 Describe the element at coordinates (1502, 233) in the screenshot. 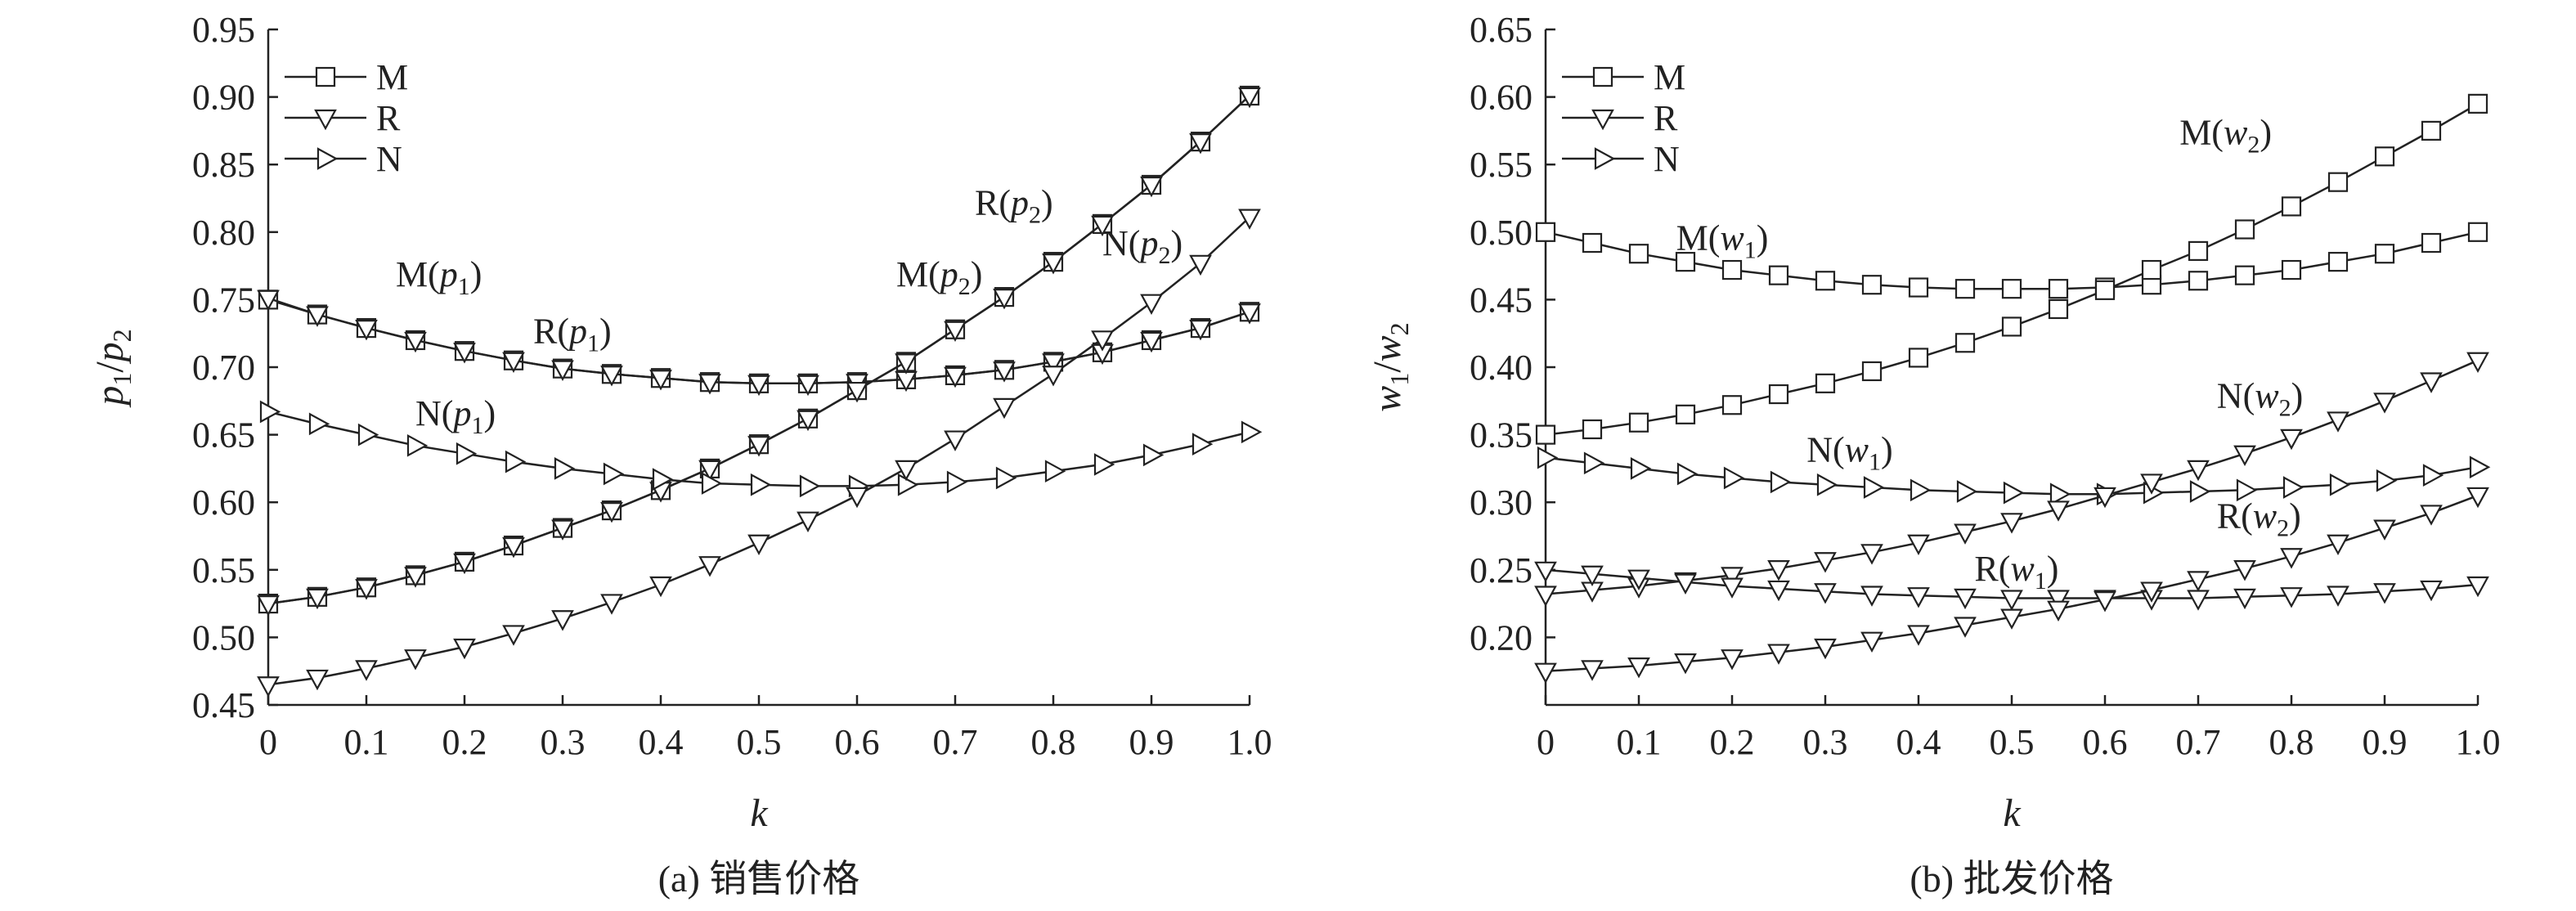

I see `y-tick-label: 0.50` at that location.